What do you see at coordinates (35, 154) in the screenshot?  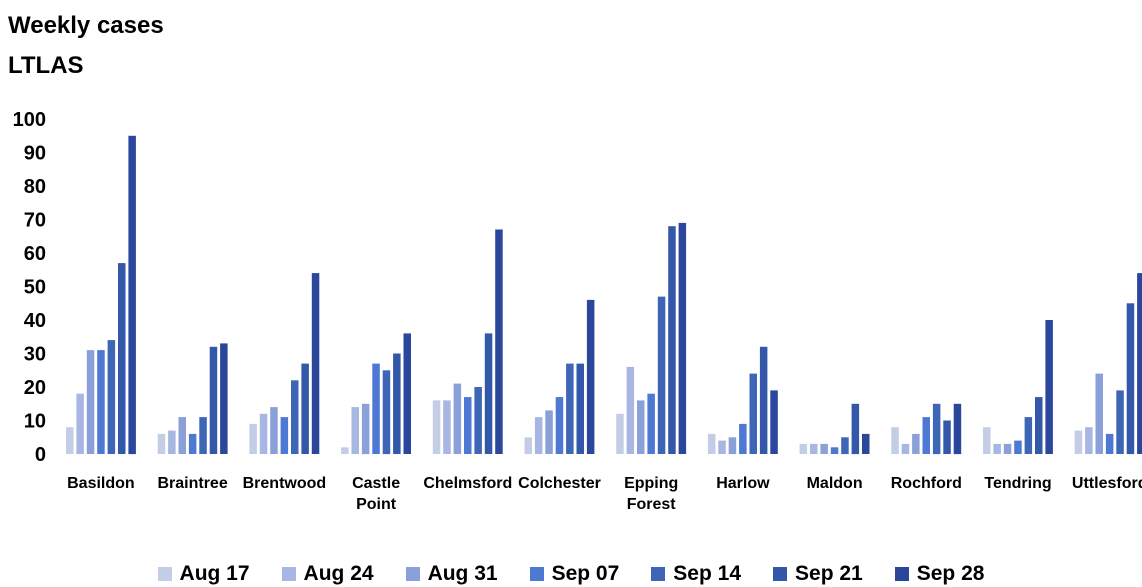 I see `y-tick-label: 90` at bounding box center [35, 154].